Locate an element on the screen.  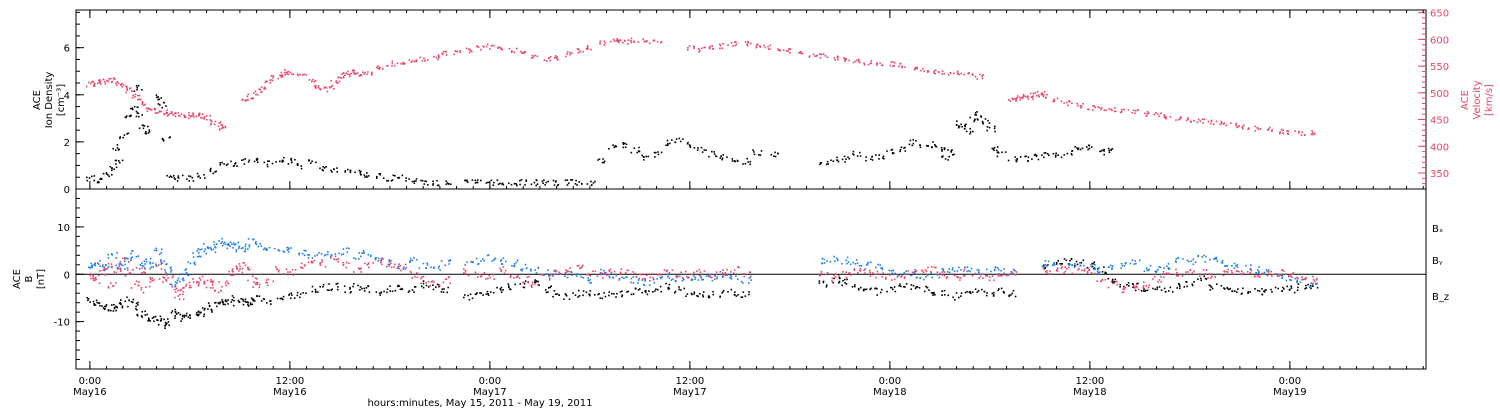
date-tick-label: May16 is located at coordinates (289, 392).